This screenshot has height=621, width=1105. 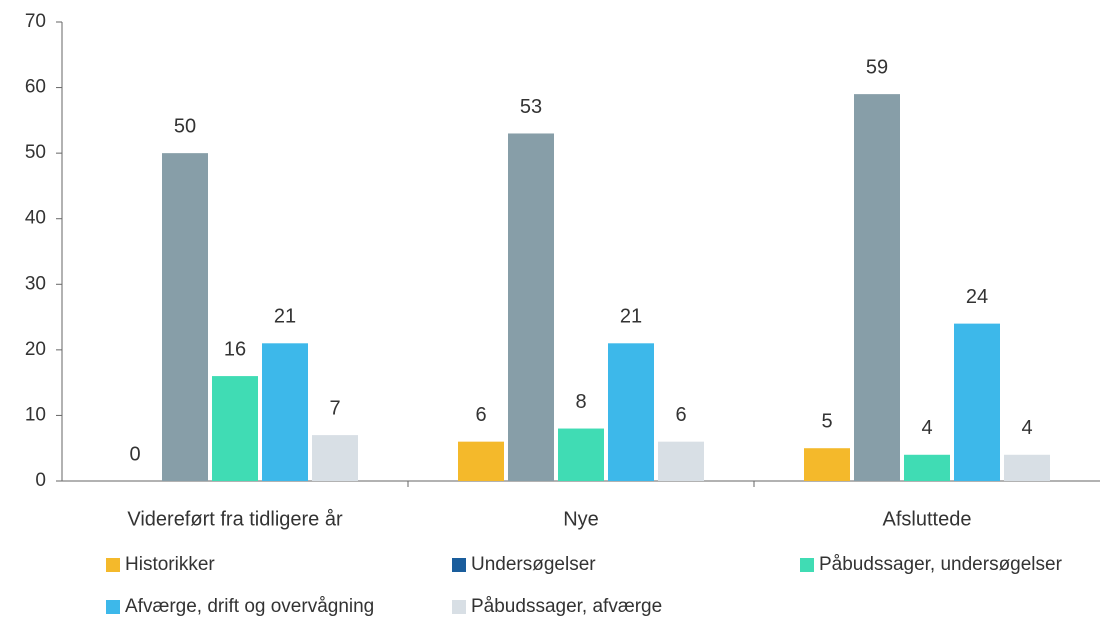 What do you see at coordinates (35, 349) in the screenshot?
I see `y-tick-label: 20` at bounding box center [35, 349].